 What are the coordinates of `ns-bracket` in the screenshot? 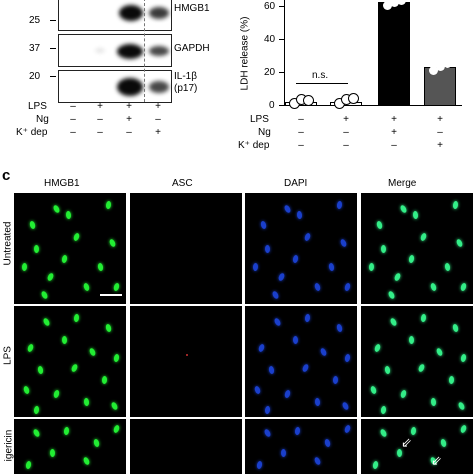 It's located at (322, 83).